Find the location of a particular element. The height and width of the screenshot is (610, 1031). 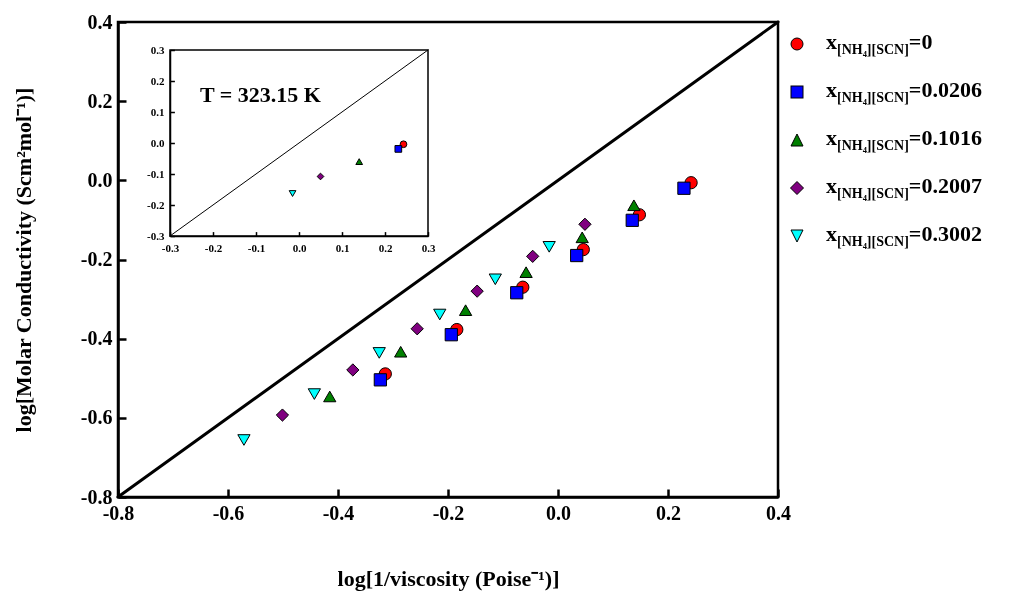

x-tick-label: -0.3 is located at coordinates (170, 247).